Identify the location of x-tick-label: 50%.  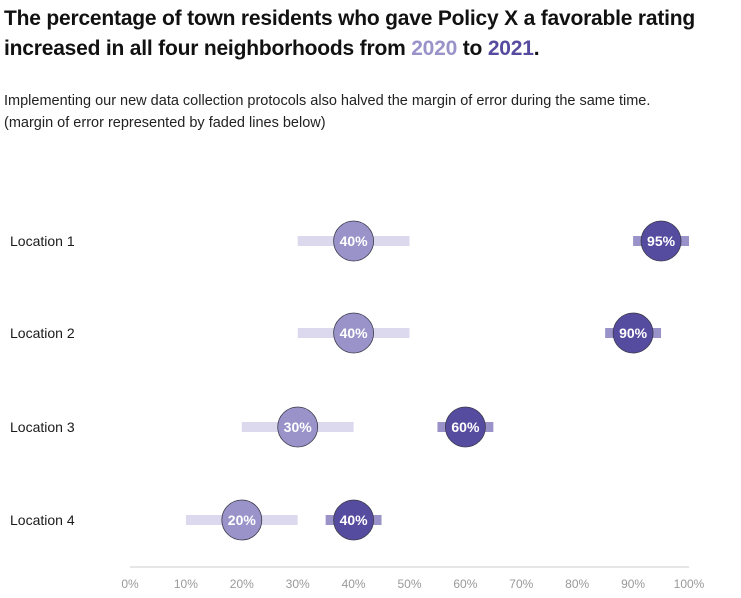
(409, 584).